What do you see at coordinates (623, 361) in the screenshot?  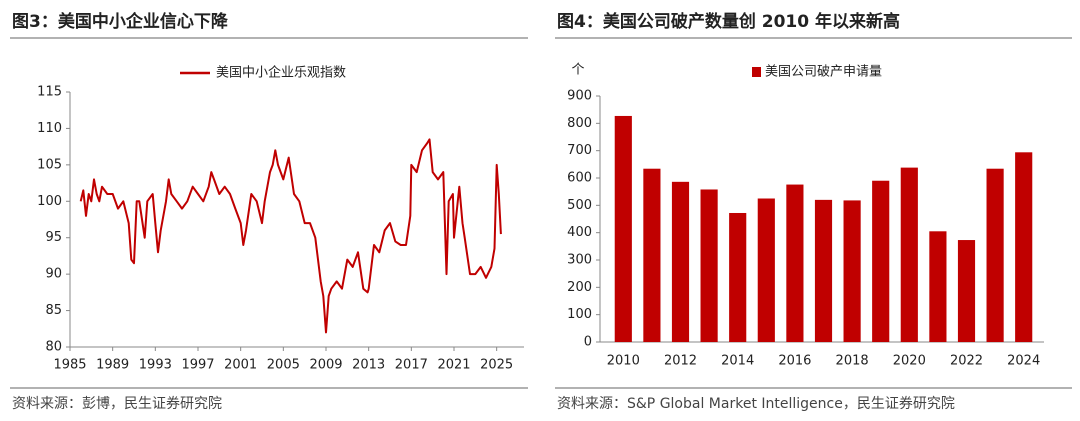 I see `x-tick-label: 2010` at bounding box center [623, 361].